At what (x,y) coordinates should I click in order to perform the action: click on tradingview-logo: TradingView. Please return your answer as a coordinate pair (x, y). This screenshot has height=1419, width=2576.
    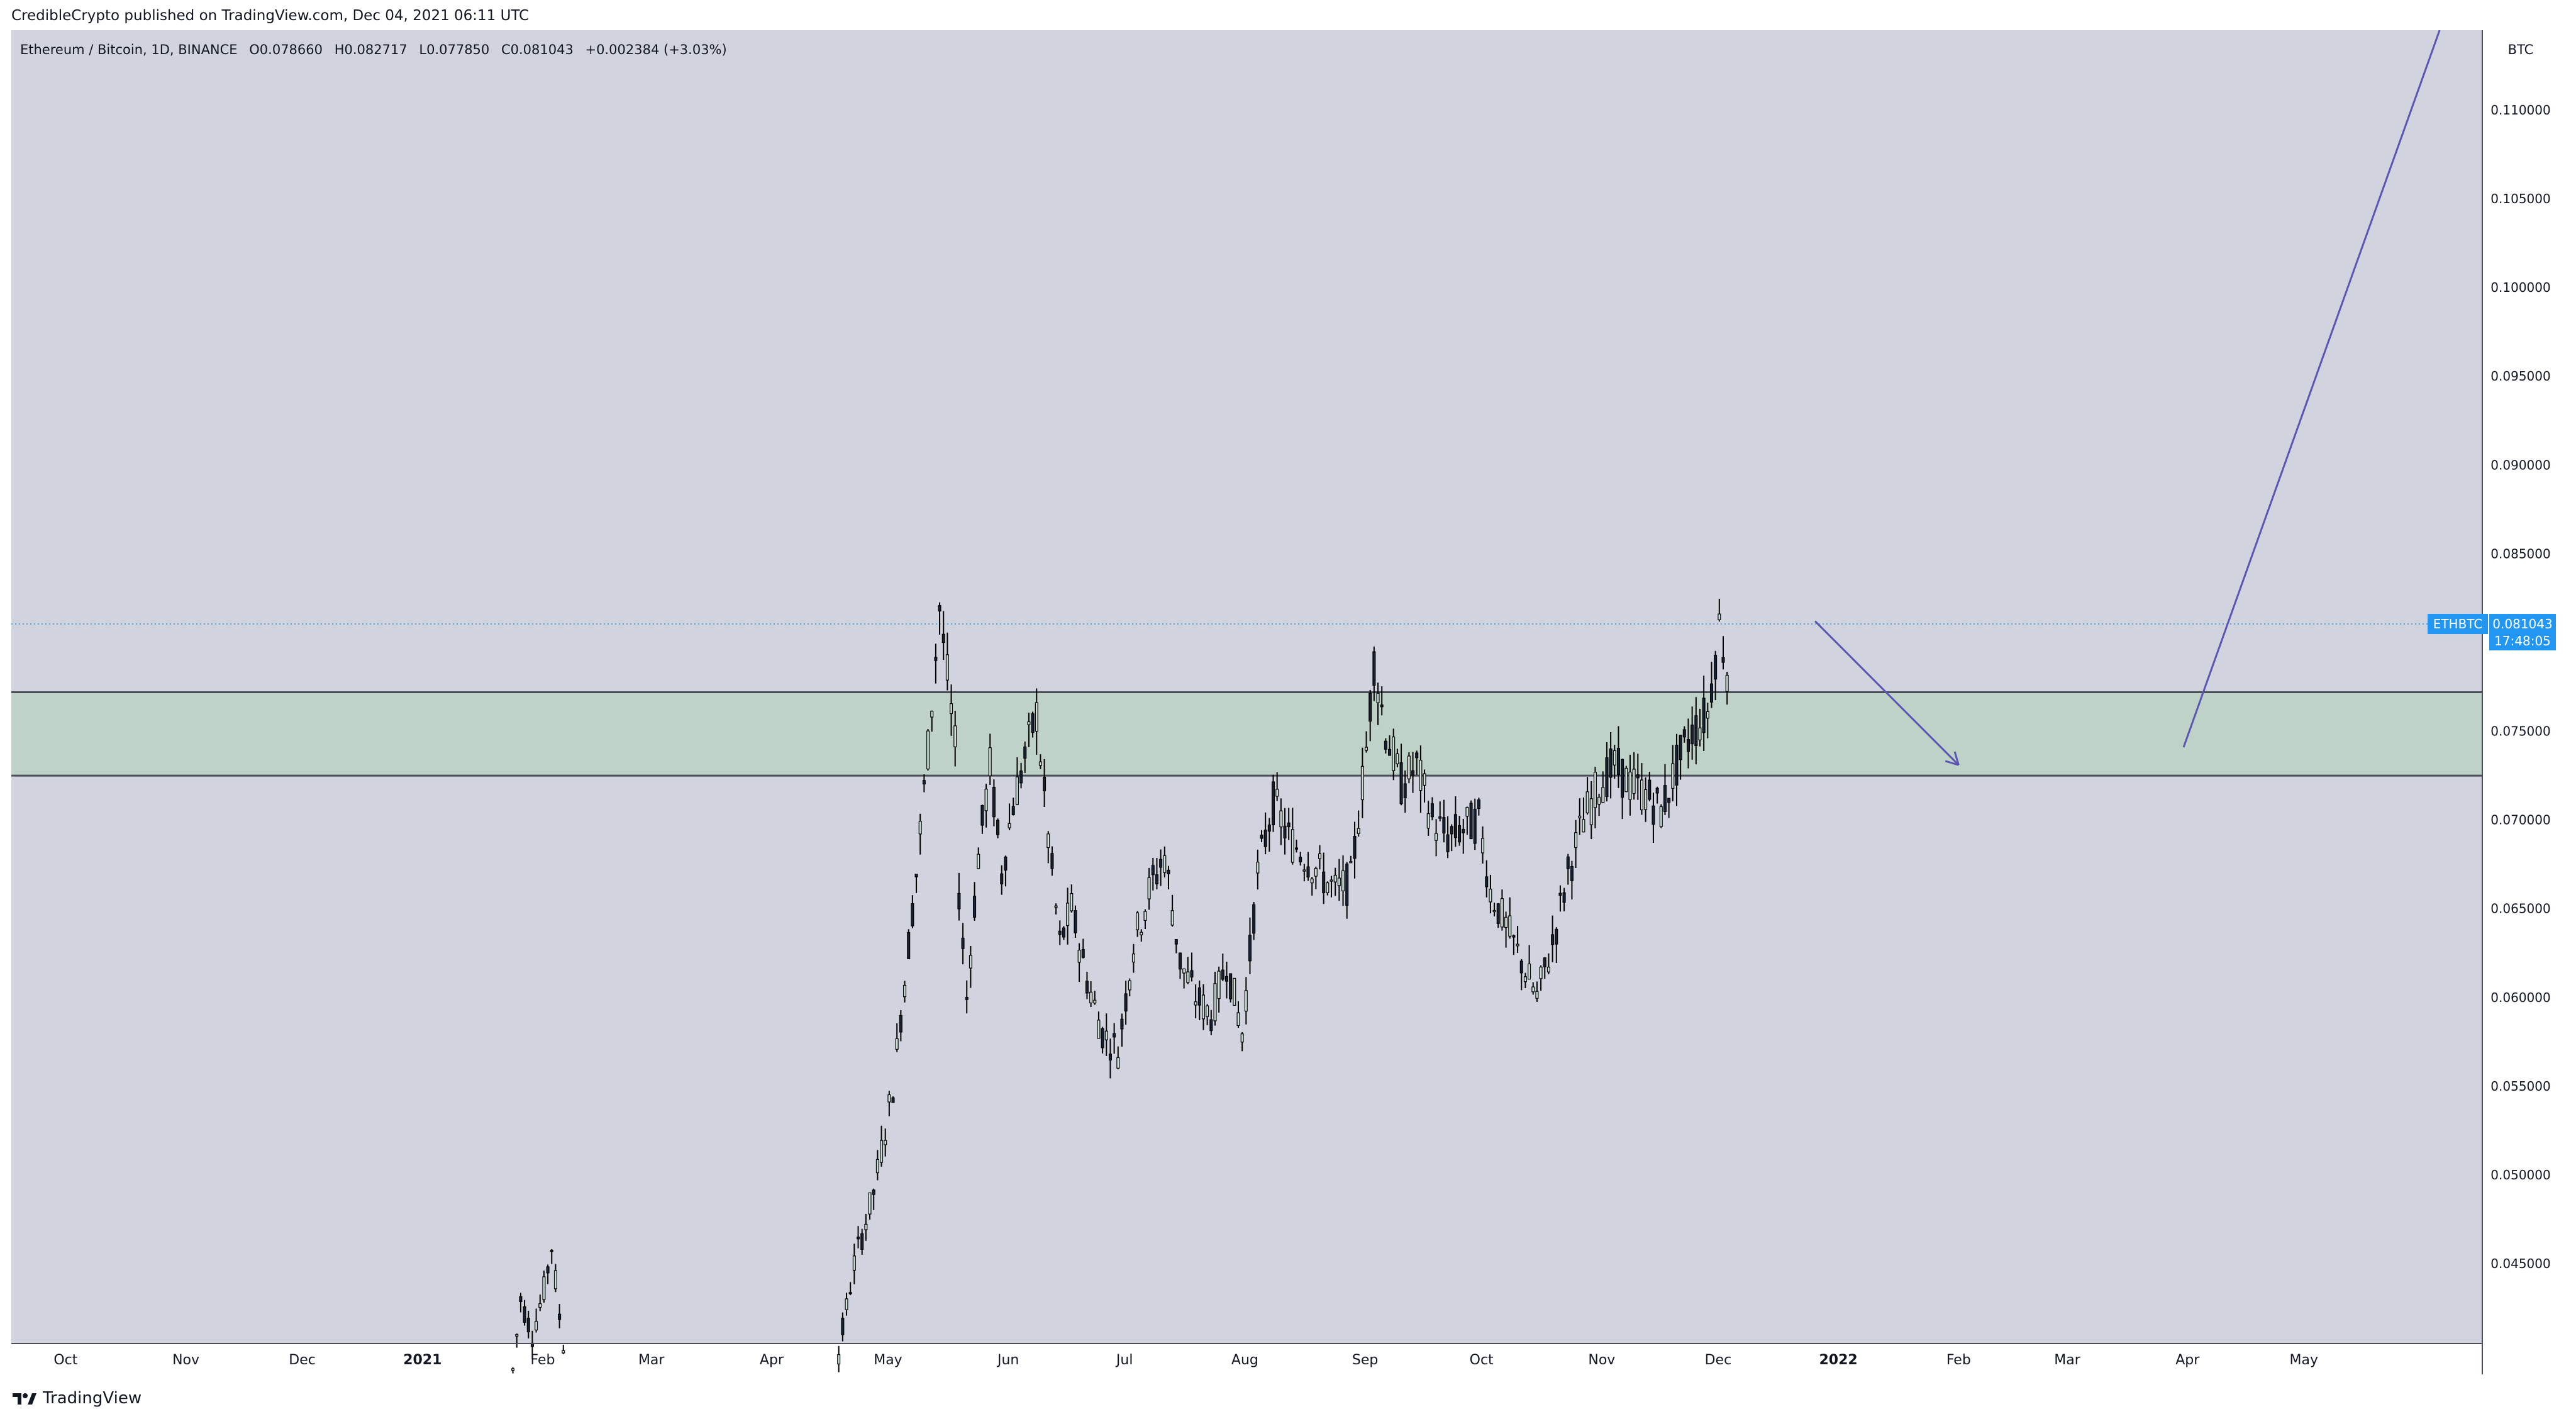
    Looking at the image, I should click on (76, 1399).